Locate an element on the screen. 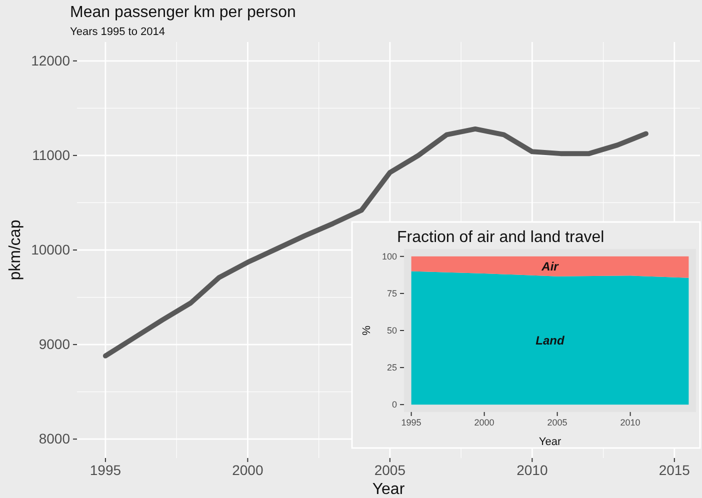  y-tick-label: 12000 is located at coordinates (50, 60).